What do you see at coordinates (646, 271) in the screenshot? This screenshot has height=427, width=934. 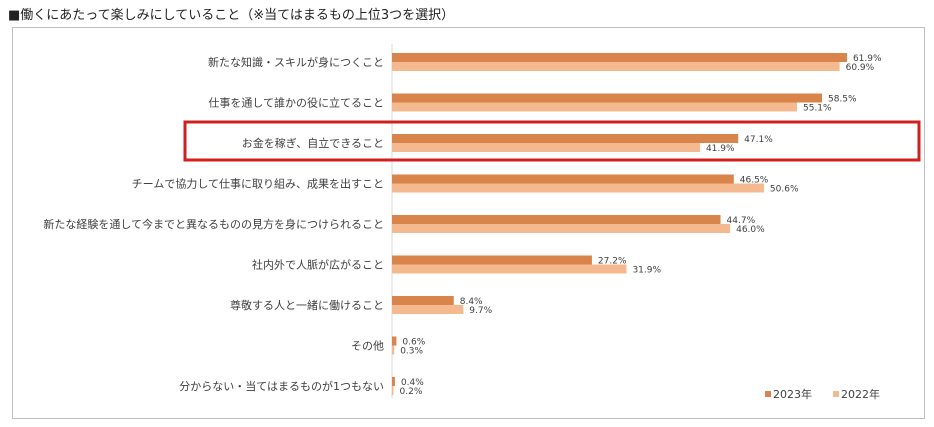 I see `data-label-2022: 31.9%` at bounding box center [646, 271].